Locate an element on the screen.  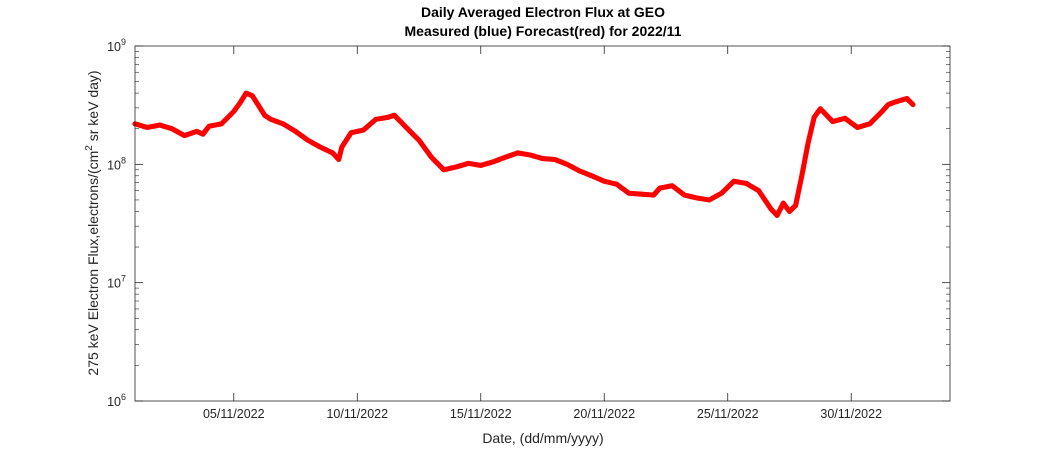
x-tick-label: 20/11/2022 is located at coordinates (604, 414).